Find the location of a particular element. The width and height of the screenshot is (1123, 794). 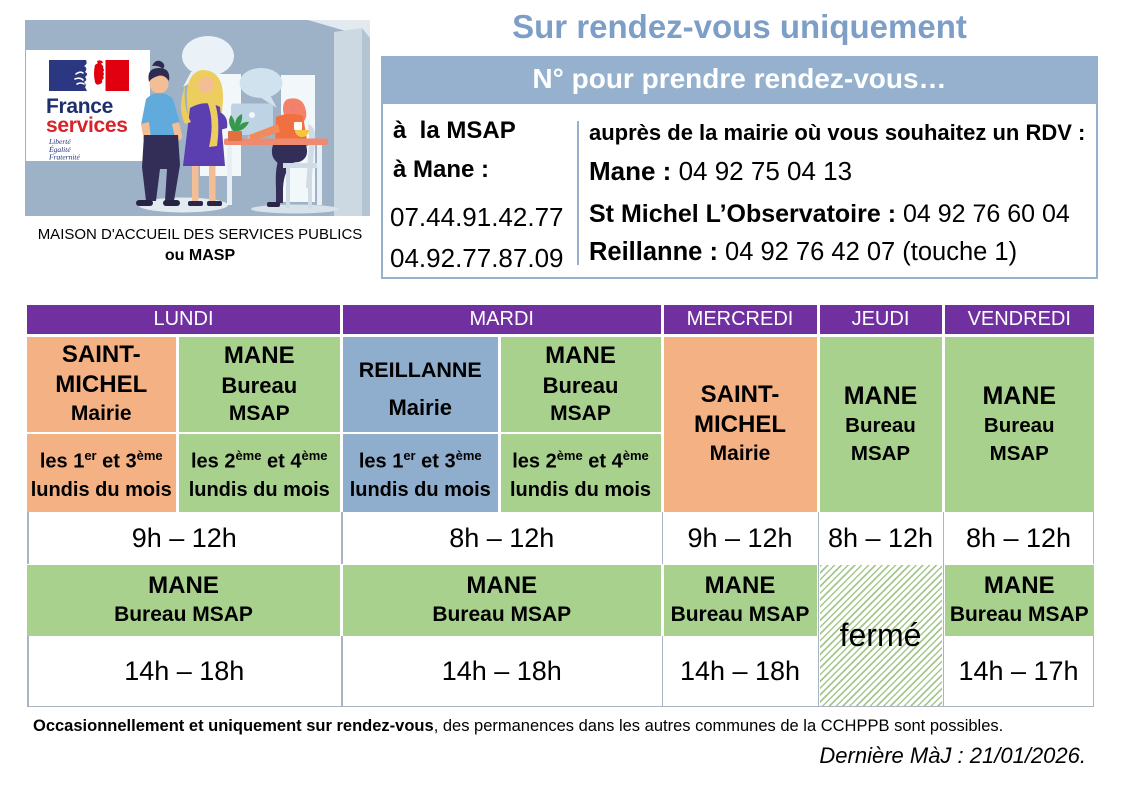

svg-text: services is located at coordinates (87, 125).